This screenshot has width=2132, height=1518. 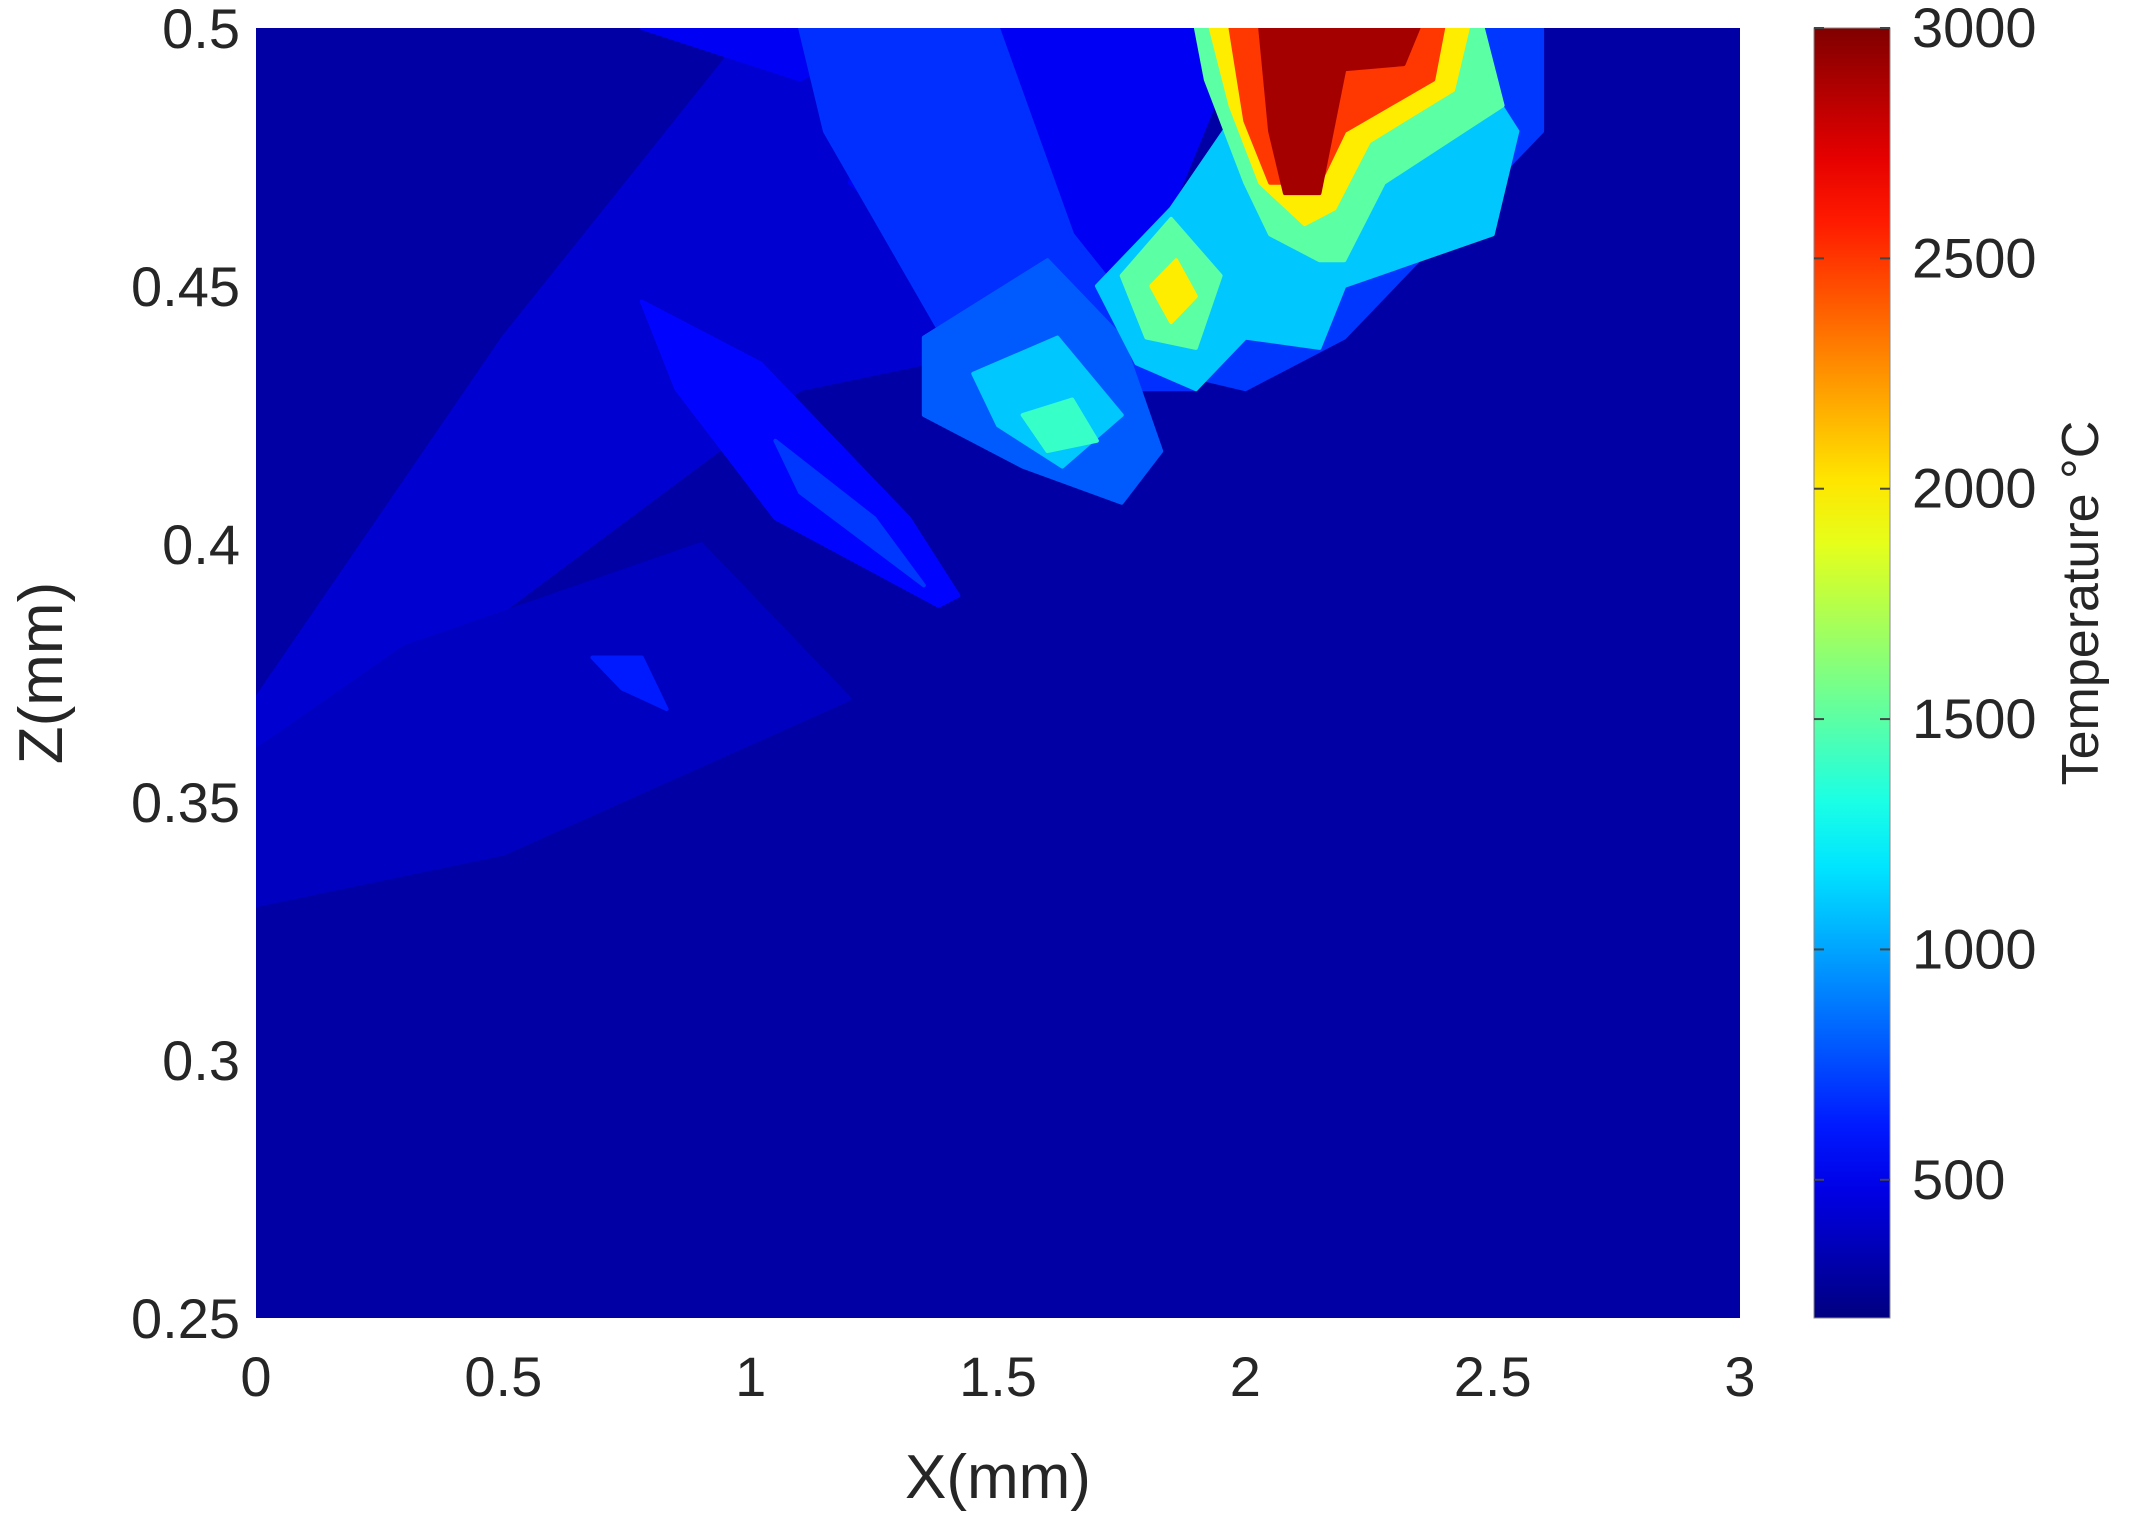 I want to click on colorbar-tick-label: 2000, so click(x=1974, y=488).